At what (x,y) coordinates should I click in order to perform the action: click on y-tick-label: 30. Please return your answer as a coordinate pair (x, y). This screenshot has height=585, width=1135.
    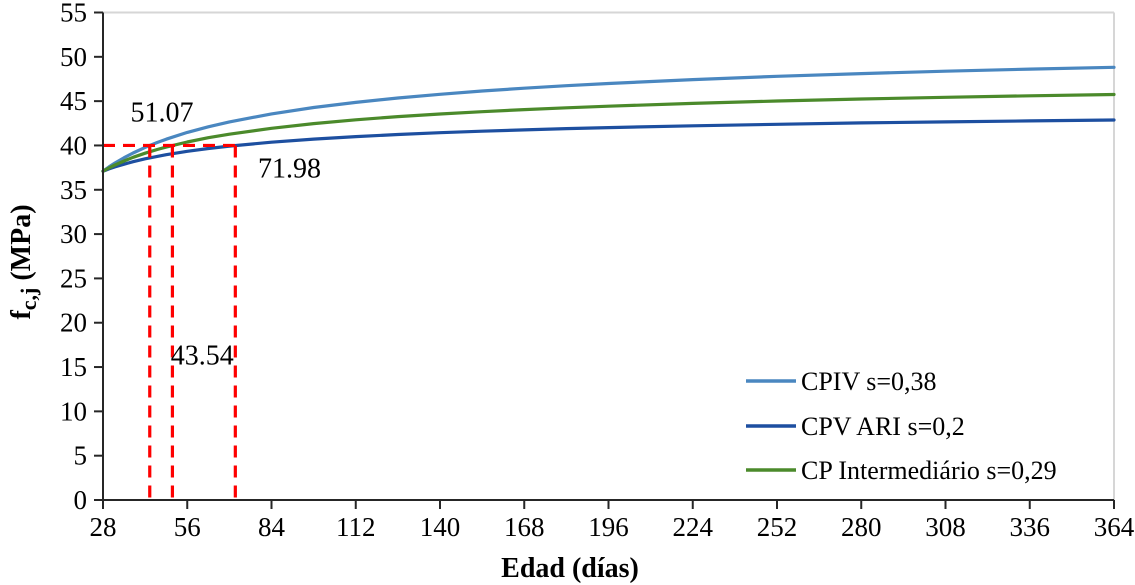
    Looking at the image, I should click on (73, 234).